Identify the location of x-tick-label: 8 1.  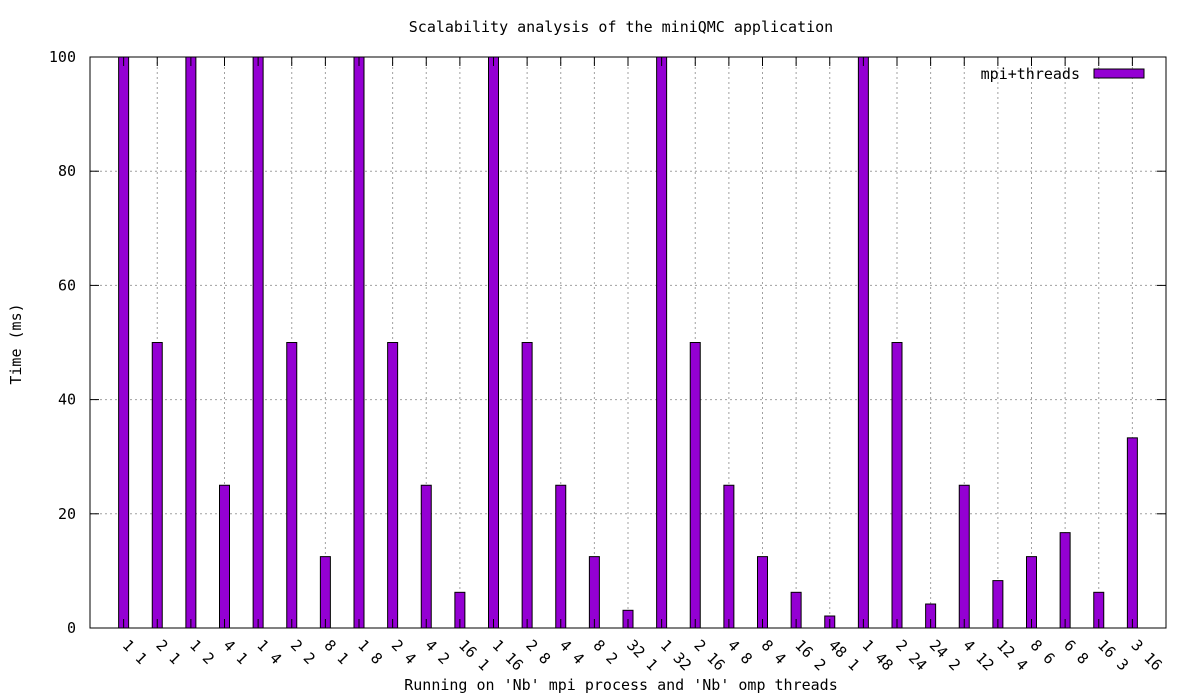
(337, 652).